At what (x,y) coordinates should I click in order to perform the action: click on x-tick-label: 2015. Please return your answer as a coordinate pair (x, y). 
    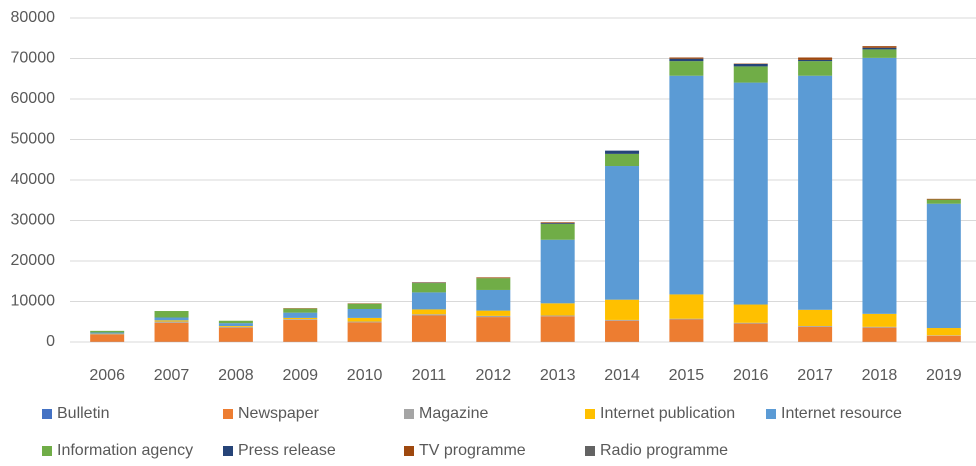
    Looking at the image, I should click on (687, 375).